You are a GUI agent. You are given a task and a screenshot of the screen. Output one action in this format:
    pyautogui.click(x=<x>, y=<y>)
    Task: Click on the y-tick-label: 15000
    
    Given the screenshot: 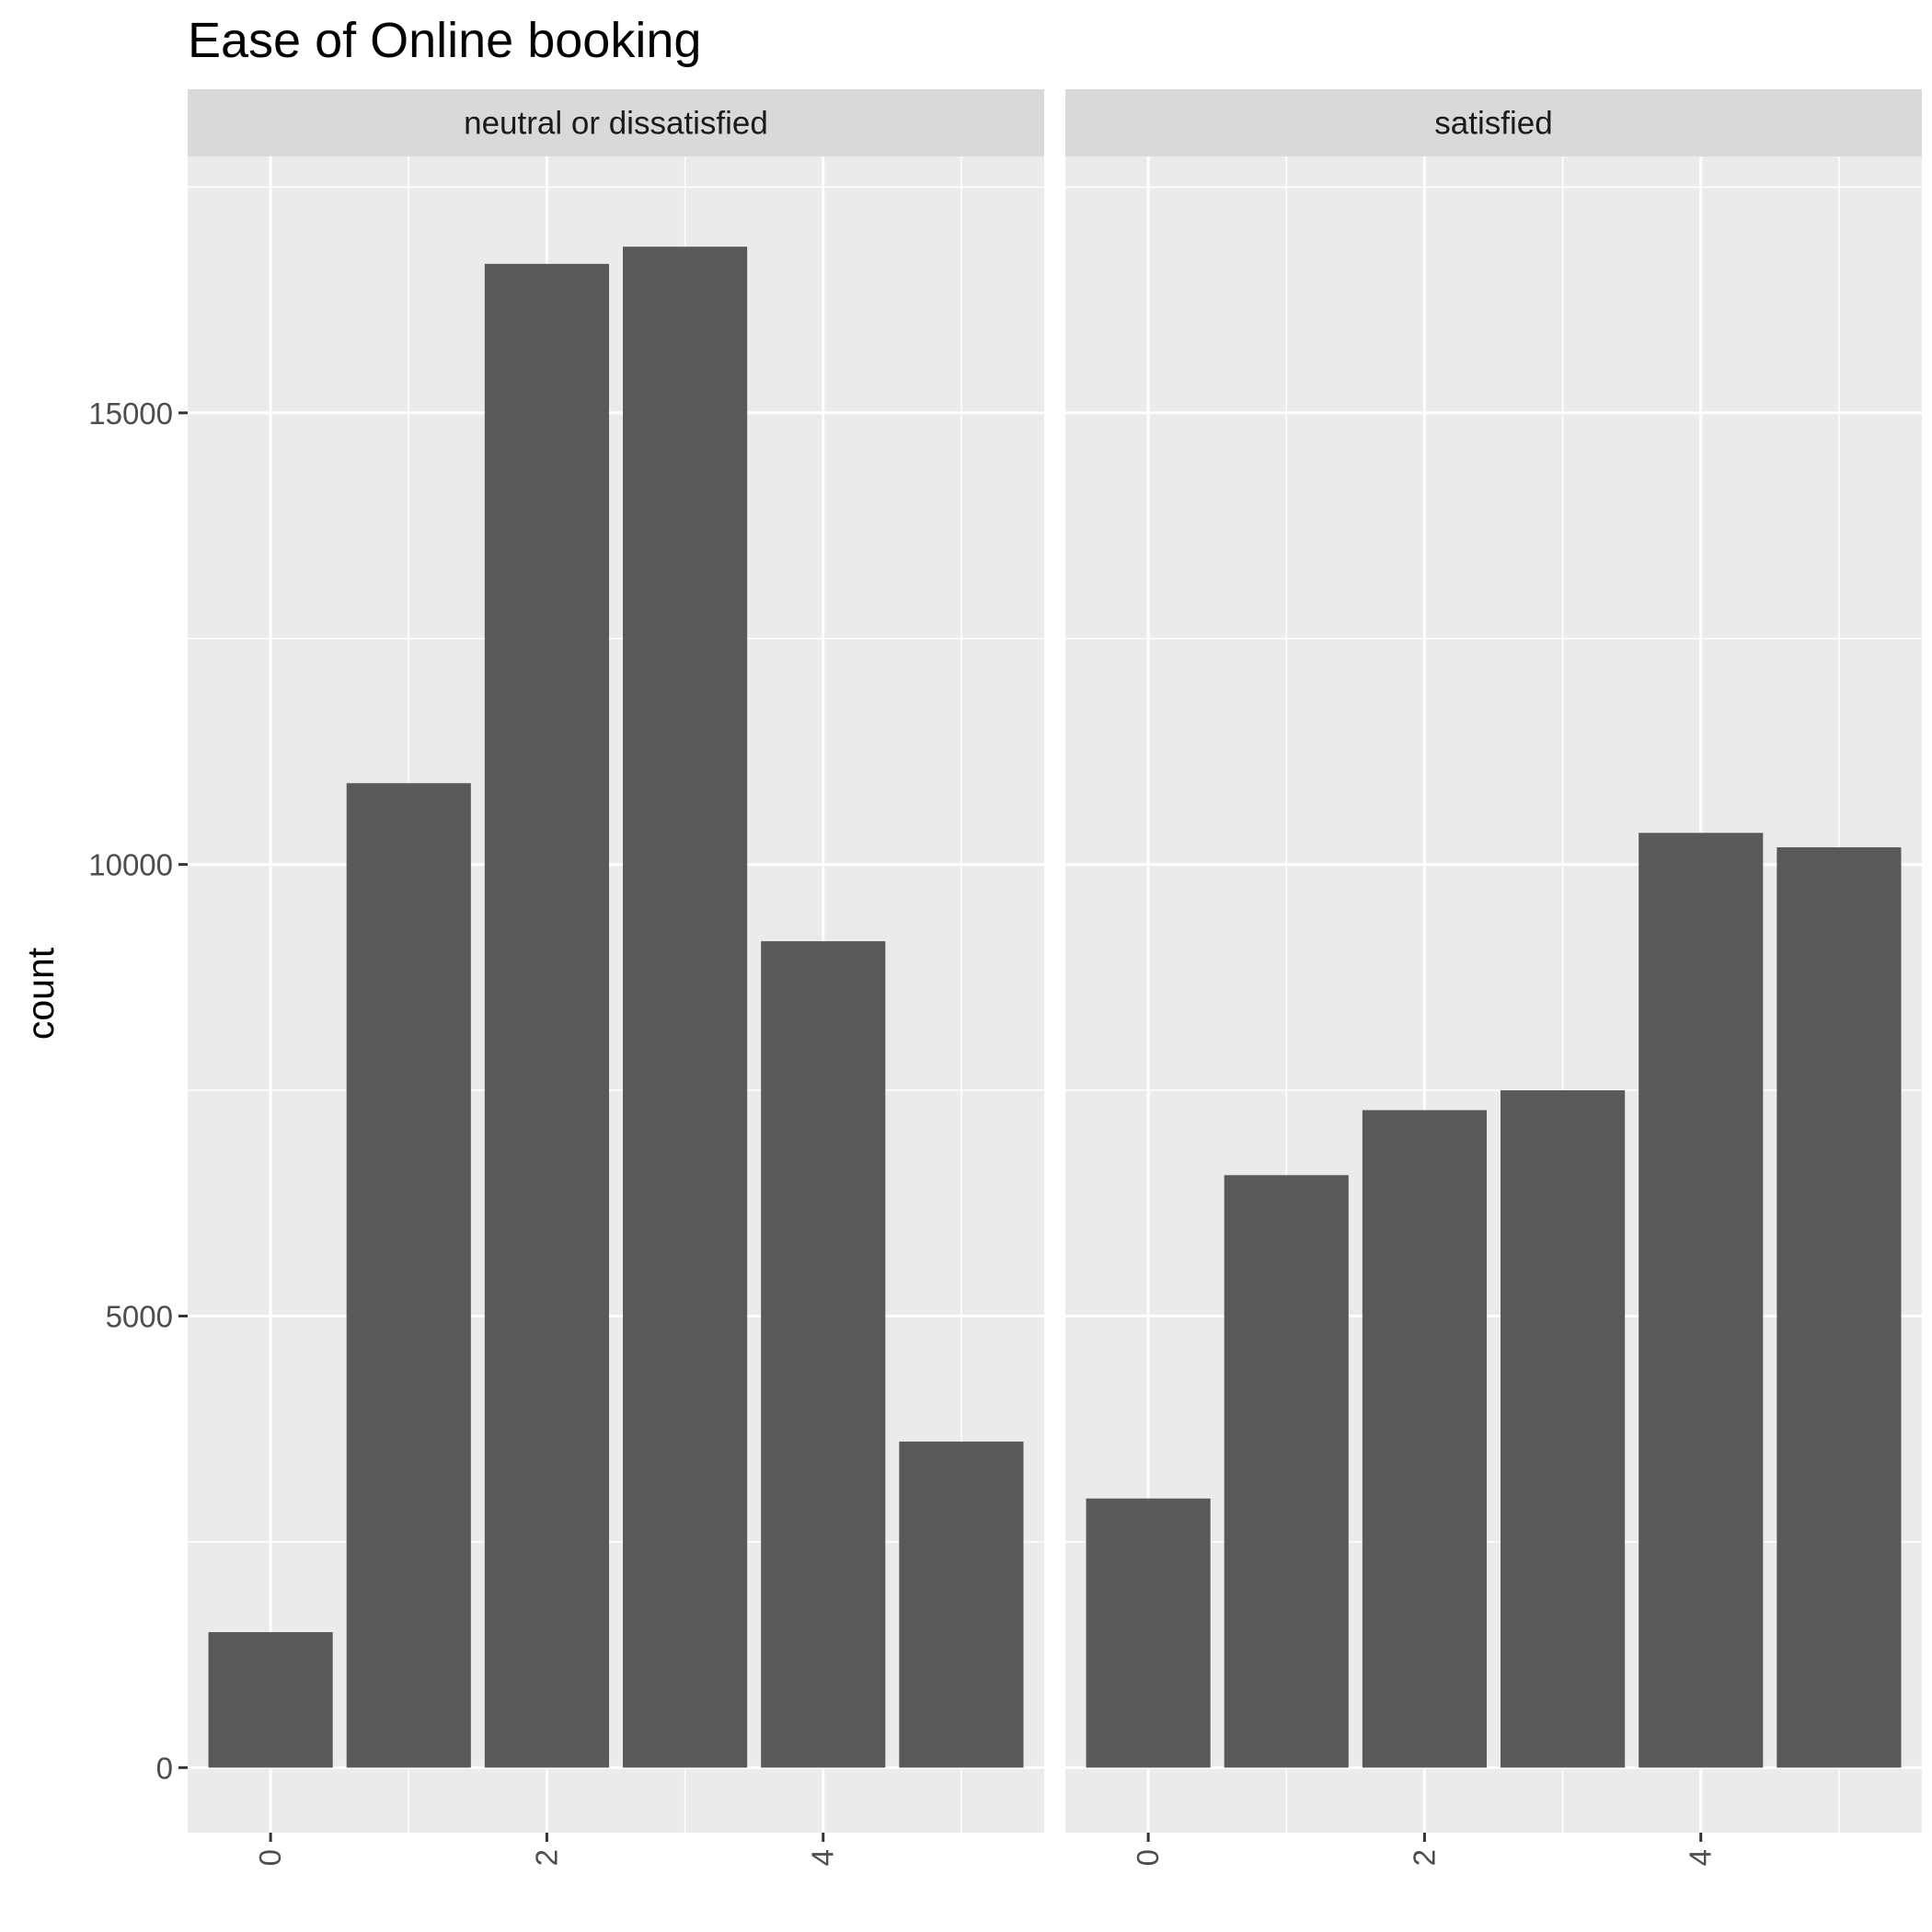 What is the action you would take?
    pyautogui.click(x=130, y=414)
    